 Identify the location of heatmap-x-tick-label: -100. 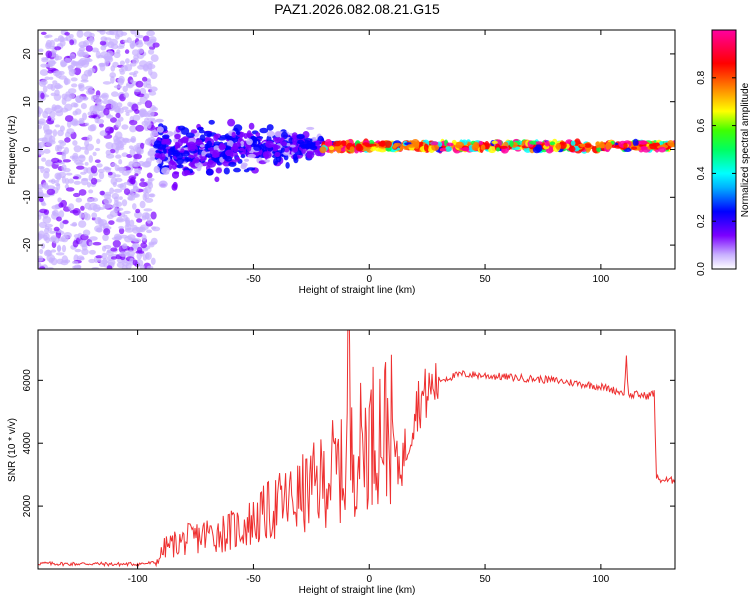
(138, 279).